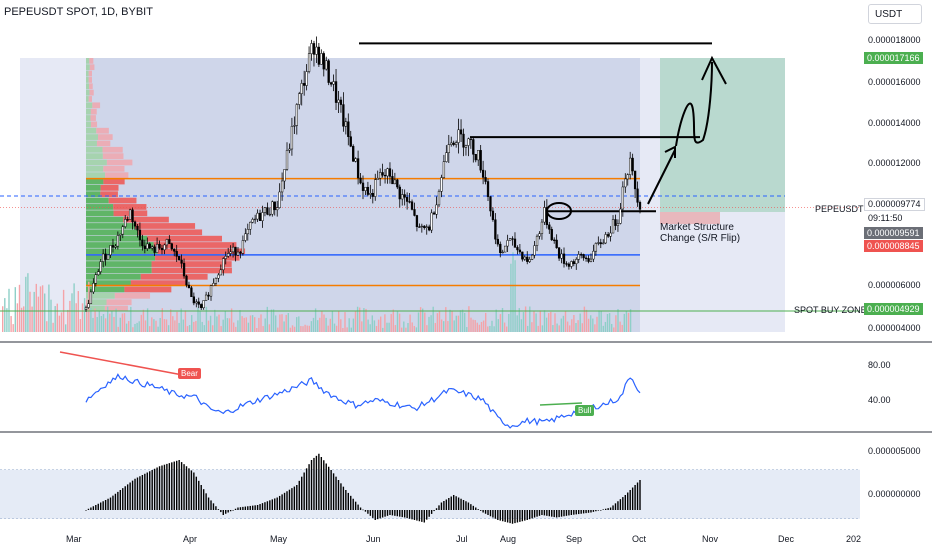 Image resolution: width=932 pixels, height=550 pixels. I want to click on stop-zone, so click(690, 218).